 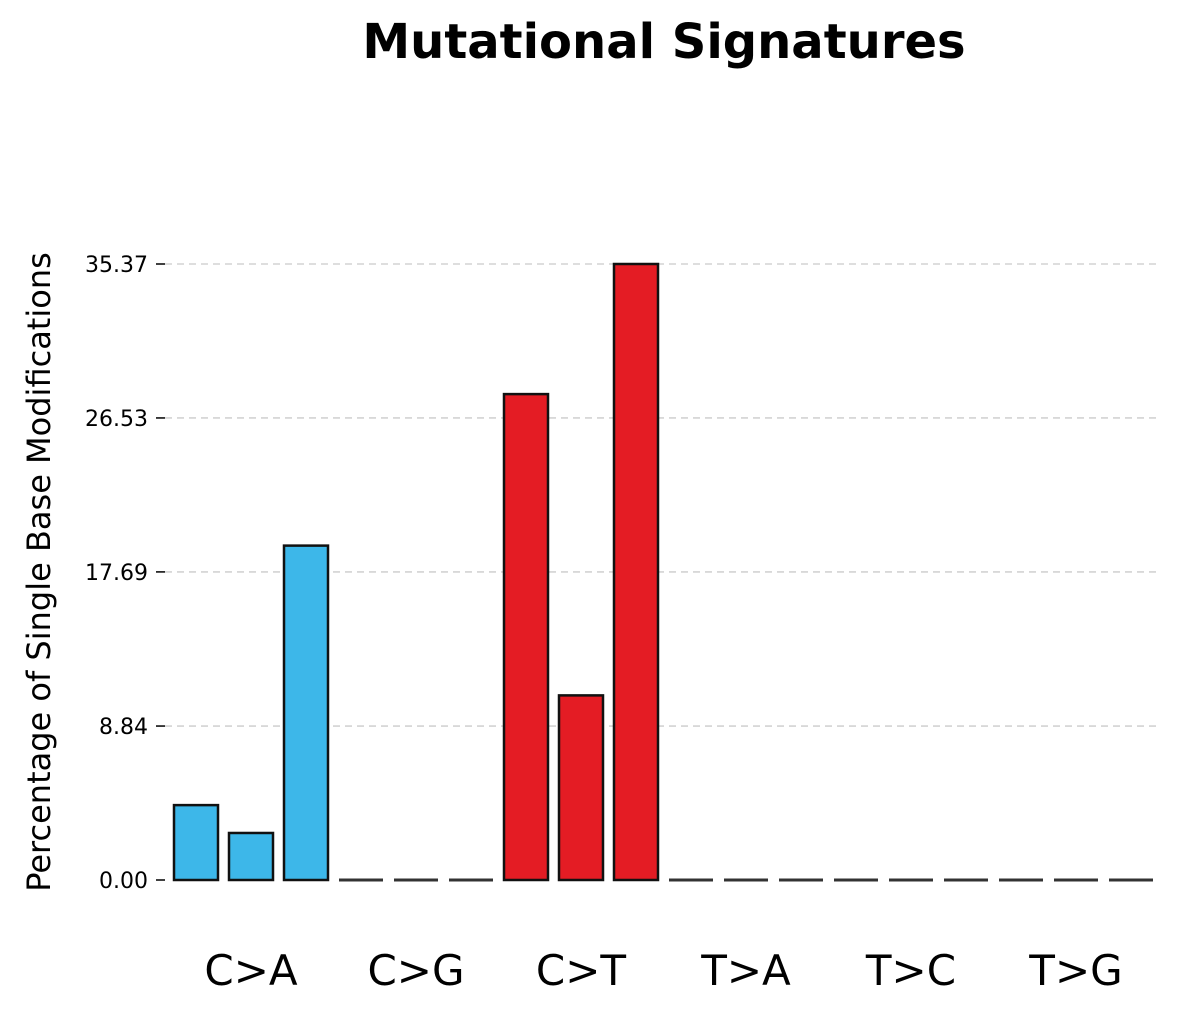 I want to click on y-axis-ticks: 0.00 8.84 17.69 26.53 35.37, so click(x=125, y=573).